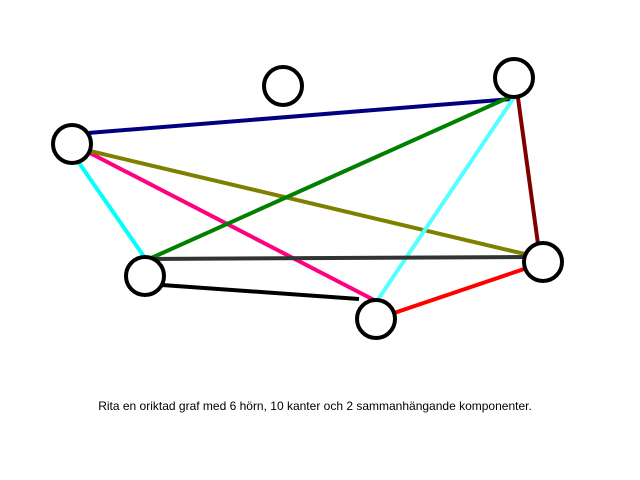  What do you see at coordinates (514, 78) in the screenshot?
I see `vertex-v3` at bounding box center [514, 78].